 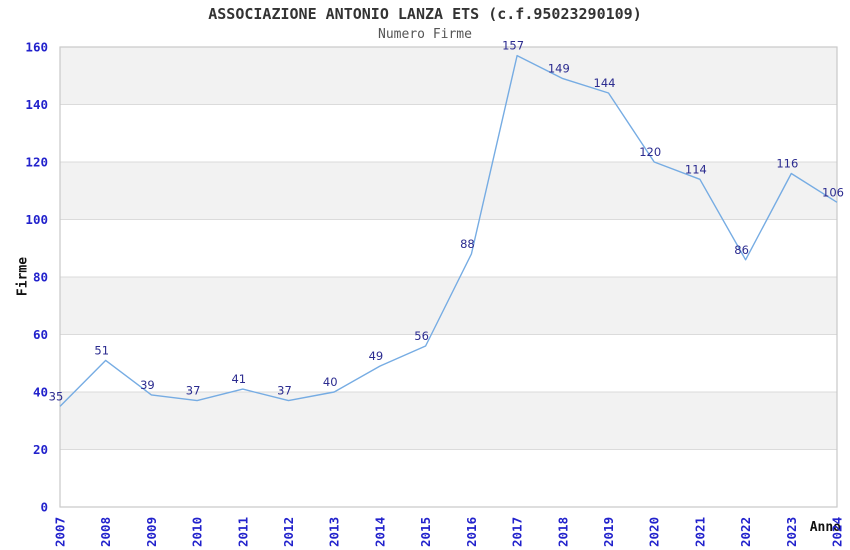 What do you see at coordinates (40, 392) in the screenshot?
I see `y-tick-label: 40` at bounding box center [40, 392].